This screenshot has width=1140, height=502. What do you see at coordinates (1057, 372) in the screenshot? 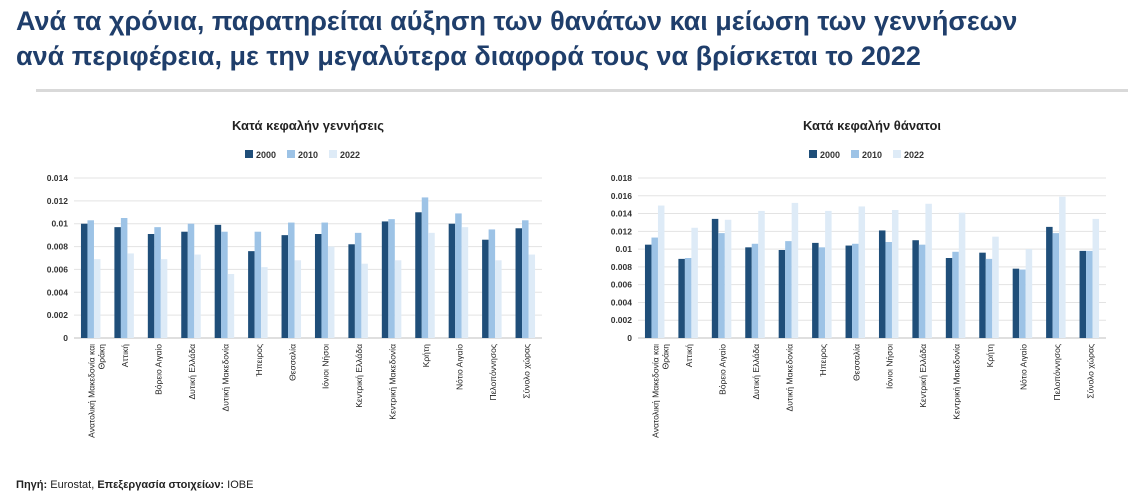
I see `deaths-category-label: Πελοπόννησος` at bounding box center [1057, 372].